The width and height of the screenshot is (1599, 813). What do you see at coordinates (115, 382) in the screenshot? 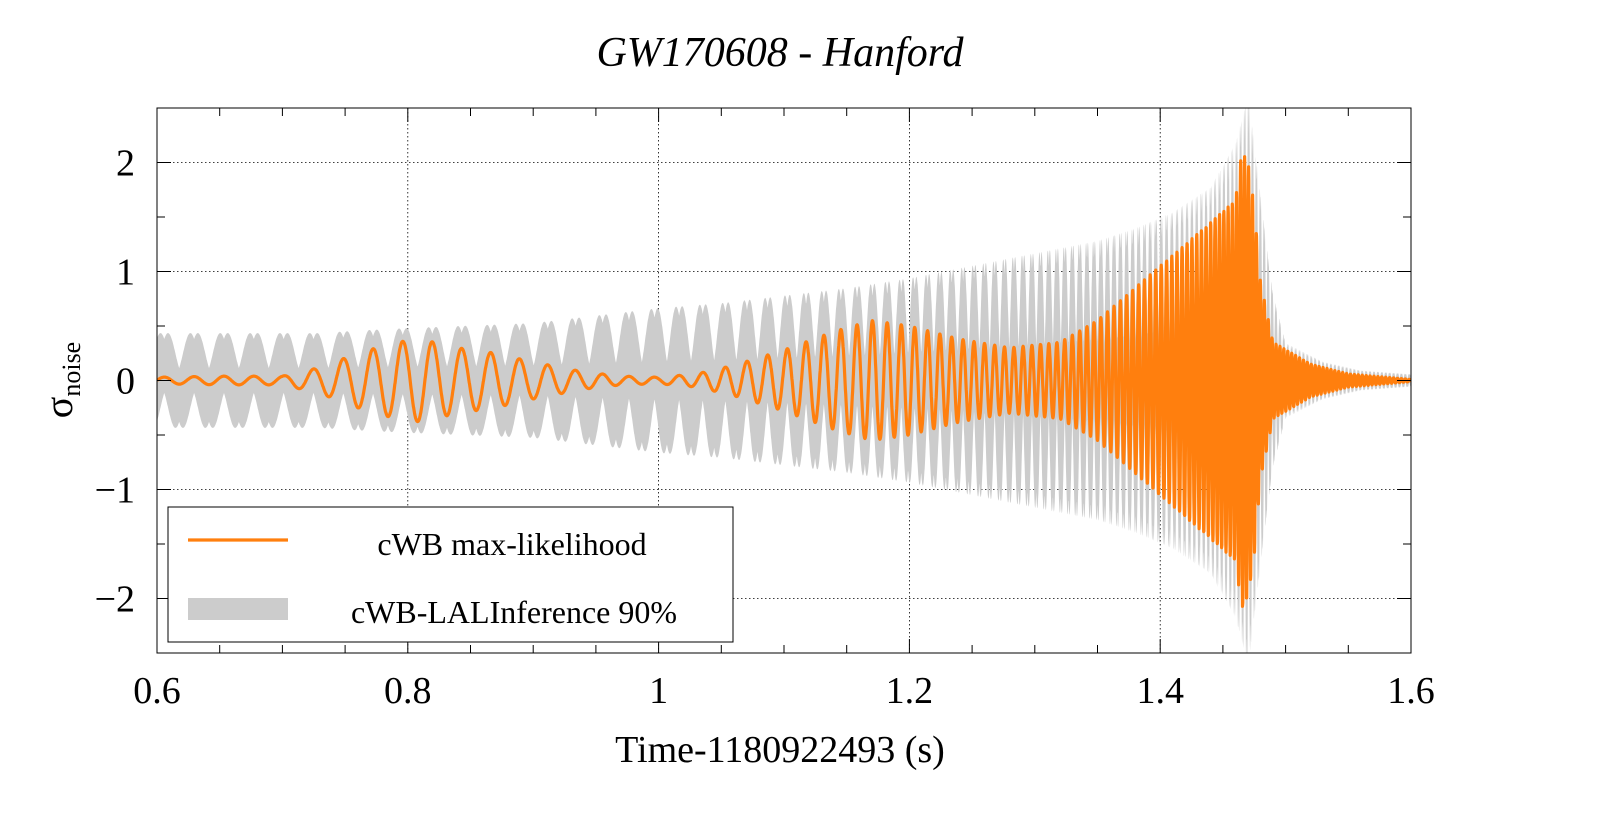
I see `y-tick-labels: −2 −1 0 1 2` at bounding box center [115, 382].